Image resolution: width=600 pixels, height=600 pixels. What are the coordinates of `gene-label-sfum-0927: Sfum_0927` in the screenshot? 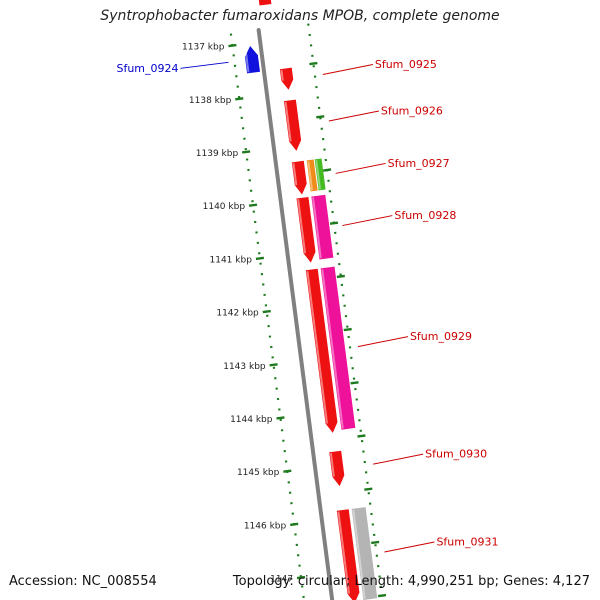 It's located at (419, 163).